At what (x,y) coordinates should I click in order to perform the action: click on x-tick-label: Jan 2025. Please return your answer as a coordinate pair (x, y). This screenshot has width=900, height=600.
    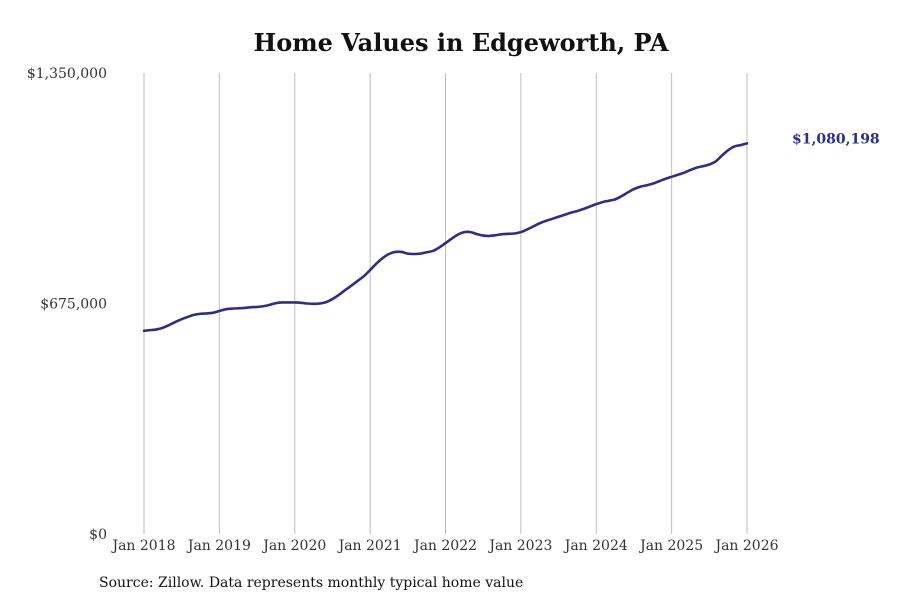
    Looking at the image, I should click on (670, 546).